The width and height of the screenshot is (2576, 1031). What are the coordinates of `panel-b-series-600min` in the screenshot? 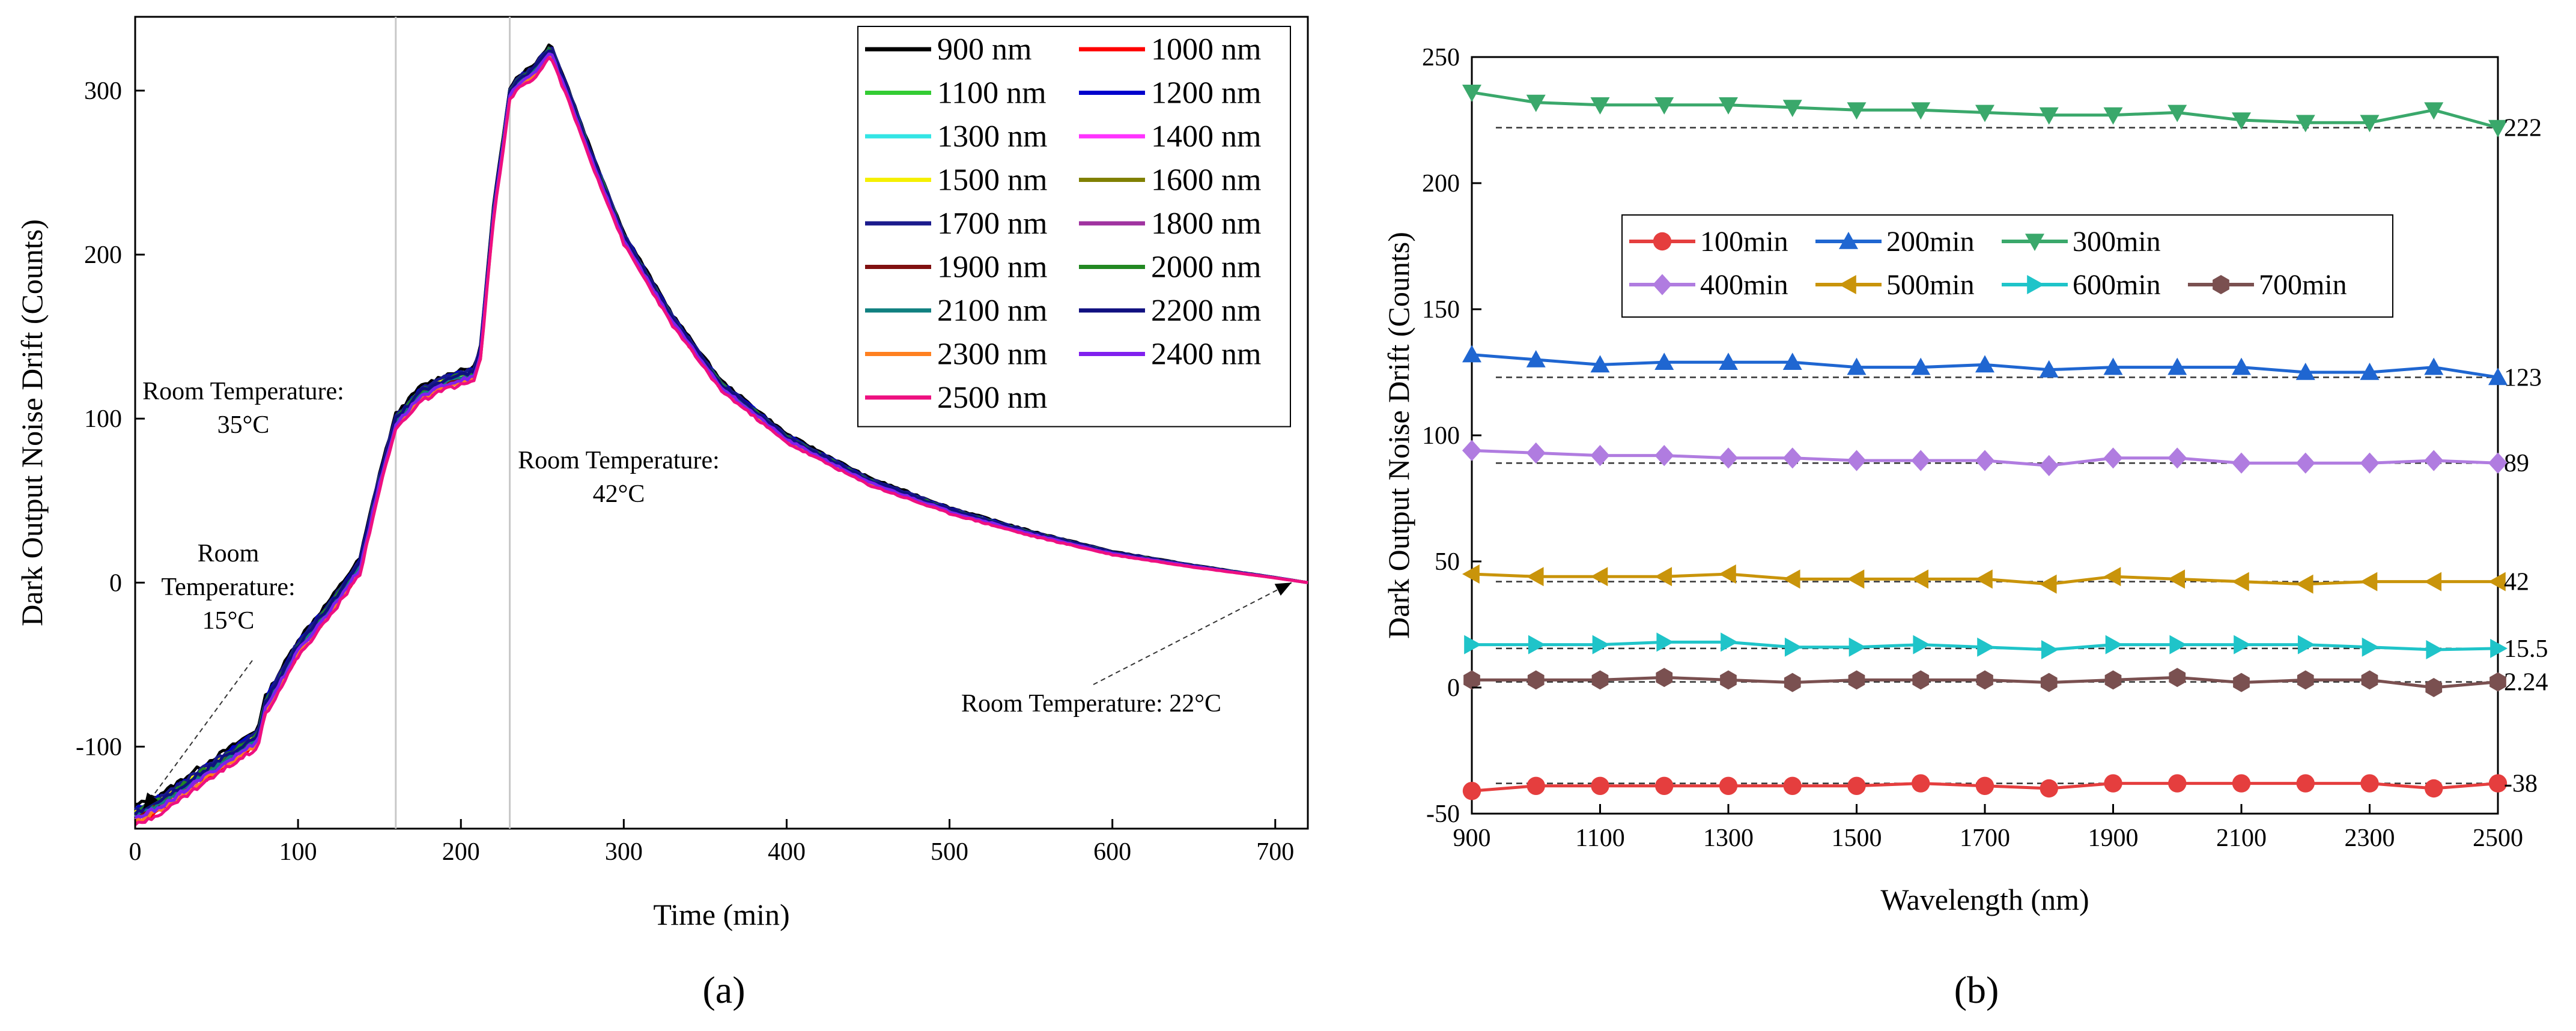 It's located at (1986, 645).